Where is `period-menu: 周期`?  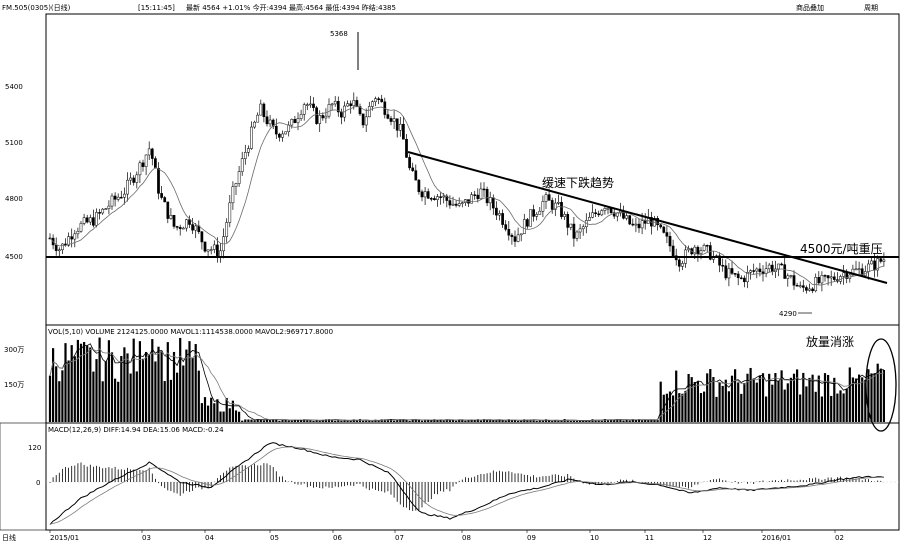 period-menu: 周期 is located at coordinates (871, 8).